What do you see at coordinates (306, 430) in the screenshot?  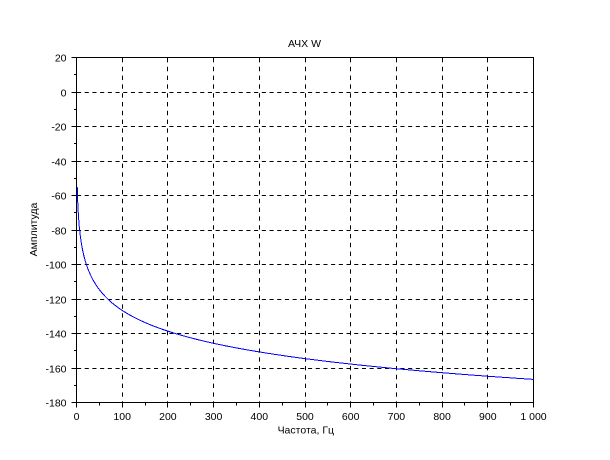 I see `svg-text: Частота, Гц` at bounding box center [306, 430].